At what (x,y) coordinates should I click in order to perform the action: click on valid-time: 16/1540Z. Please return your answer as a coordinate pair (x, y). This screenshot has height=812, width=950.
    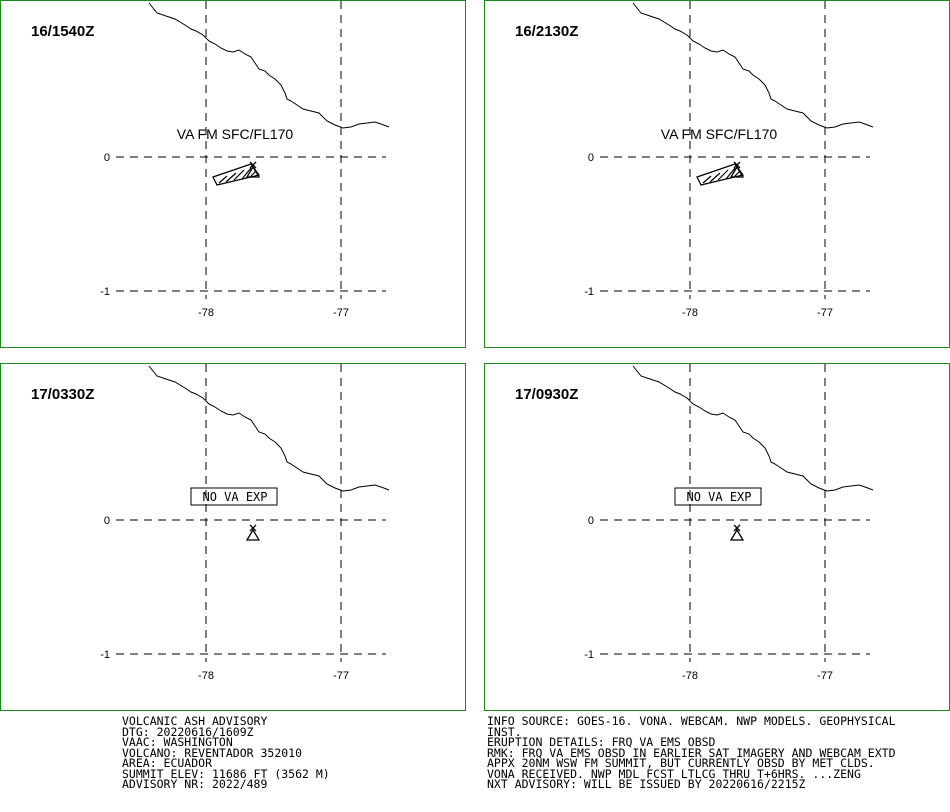
    Looking at the image, I should click on (62, 31).